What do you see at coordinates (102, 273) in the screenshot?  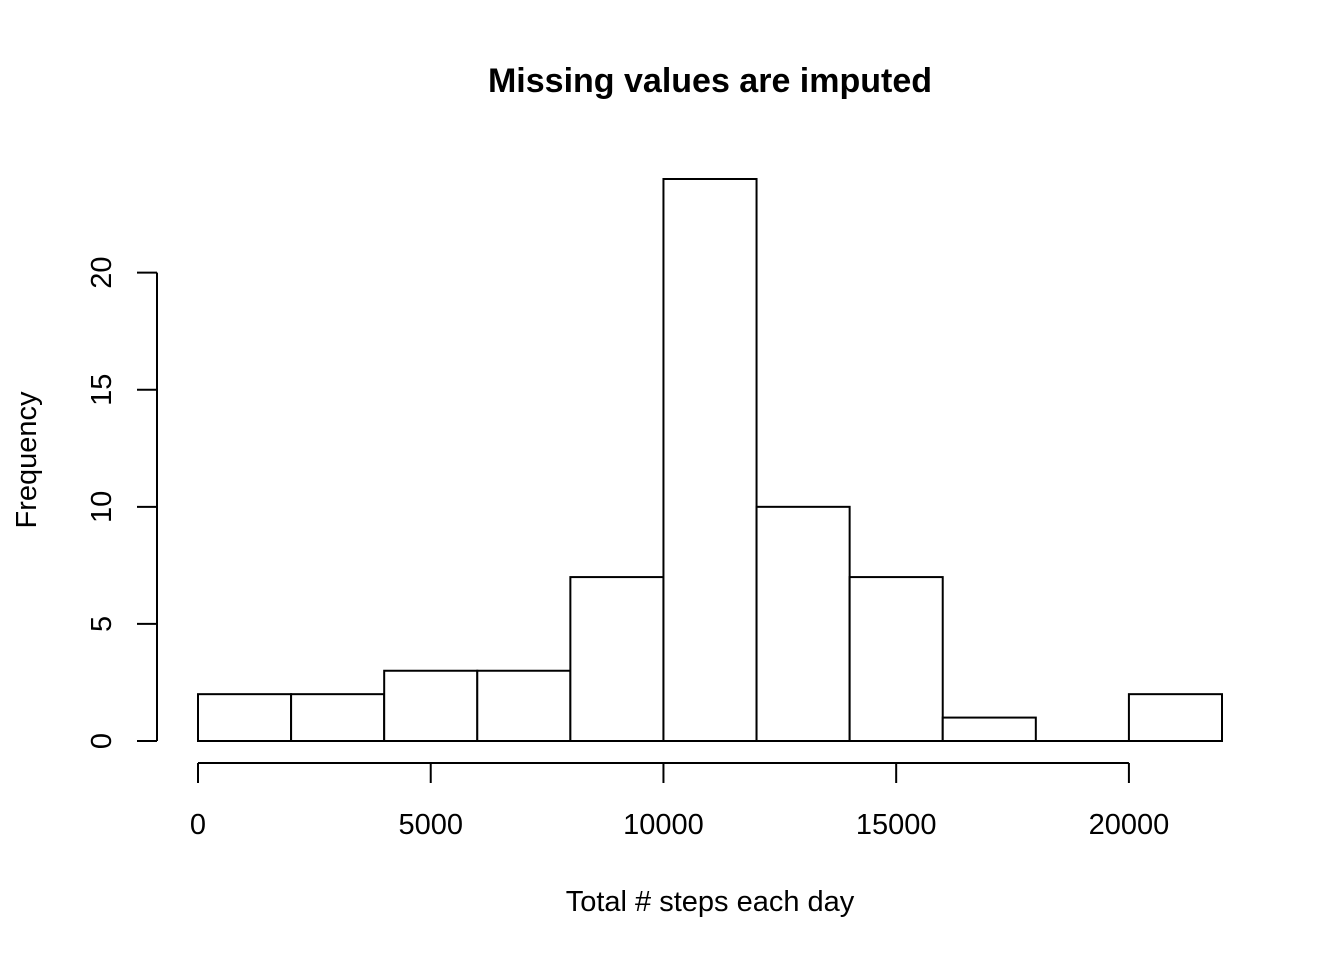 I see `y-tick-label: 20` at bounding box center [102, 273].